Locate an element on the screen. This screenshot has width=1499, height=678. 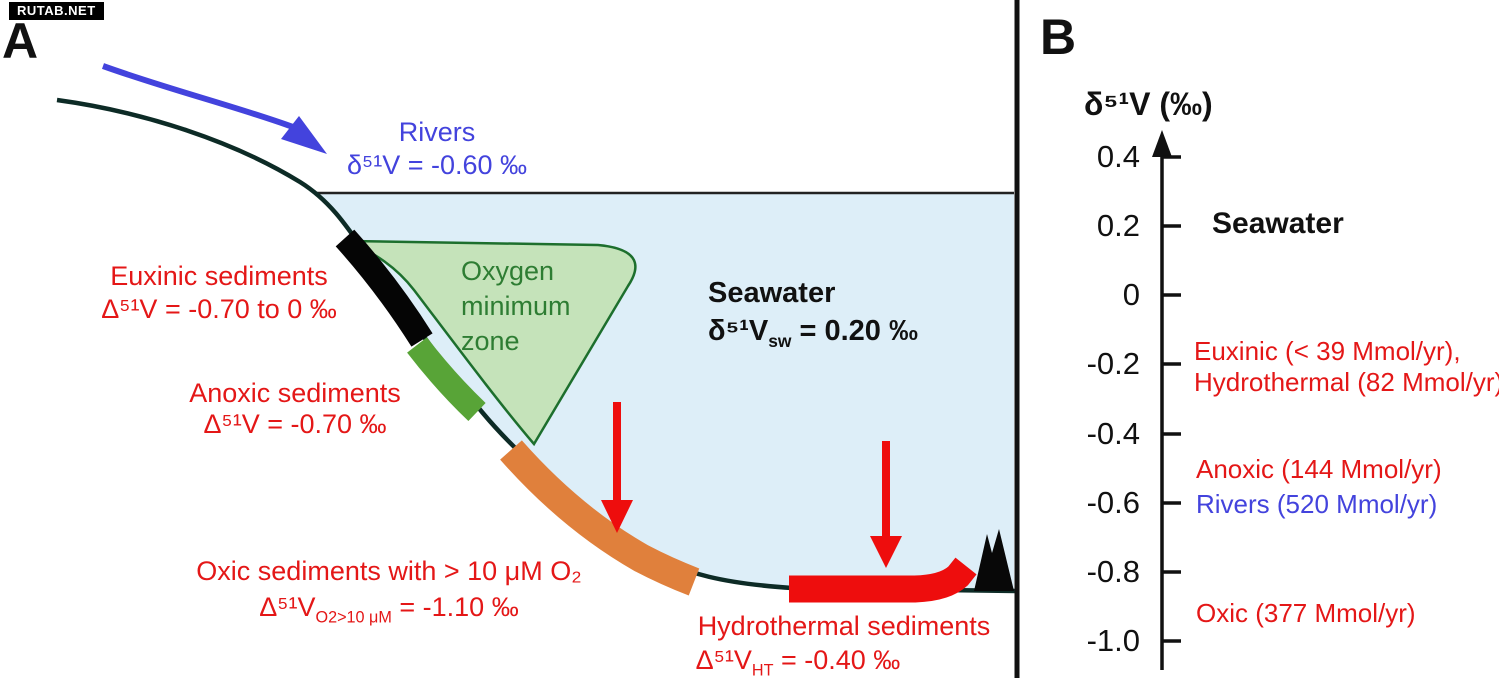
oxic-formula: Δ⁵¹VO2>10 μM = -1.10 ‰ is located at coordinates (388, 612).